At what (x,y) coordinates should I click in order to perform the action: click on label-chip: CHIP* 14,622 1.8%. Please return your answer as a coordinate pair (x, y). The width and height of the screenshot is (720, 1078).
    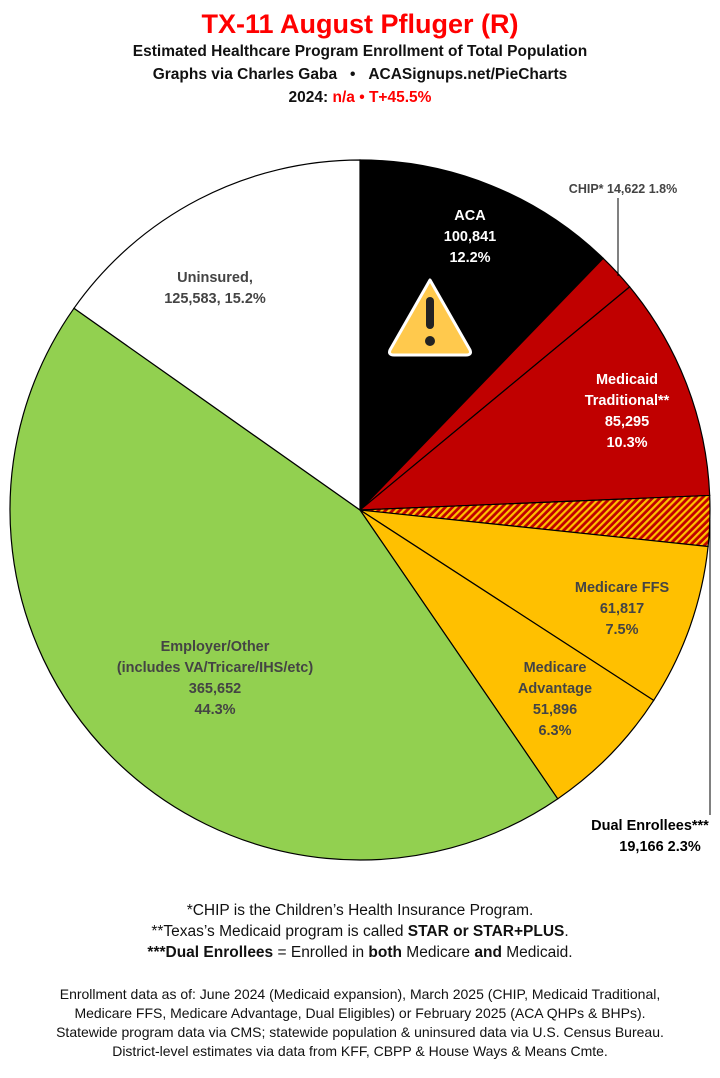
    Looking at the image, I should click on (623, 189).